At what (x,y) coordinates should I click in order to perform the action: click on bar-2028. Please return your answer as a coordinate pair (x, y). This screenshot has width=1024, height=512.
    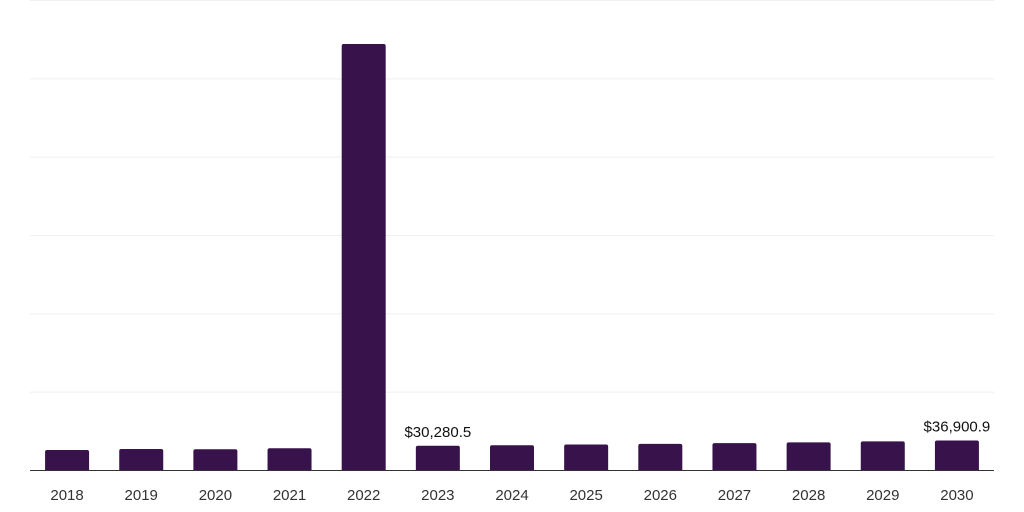
    Looking at the image, I should click on (808, 456).